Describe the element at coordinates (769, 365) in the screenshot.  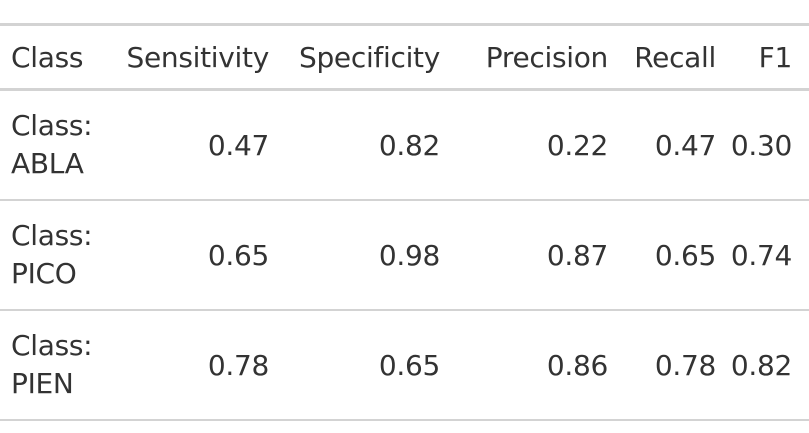
I see `f1-cell: 0.82` at that location.